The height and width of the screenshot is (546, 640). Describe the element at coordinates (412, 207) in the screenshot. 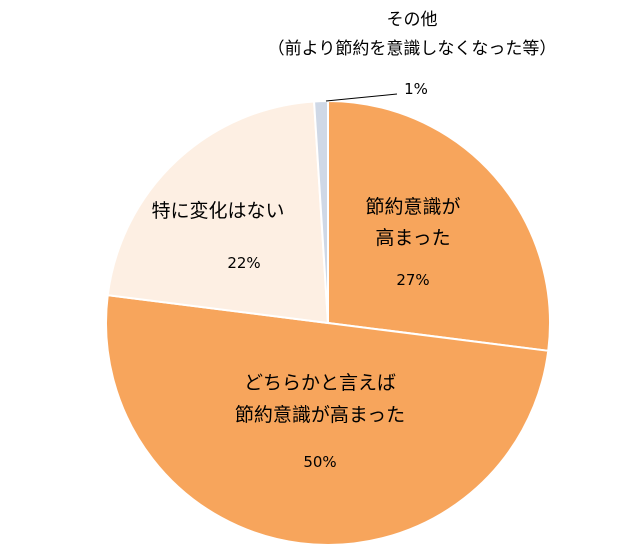

I see `slice-1-label-line-1: 節約意識が` at that location.